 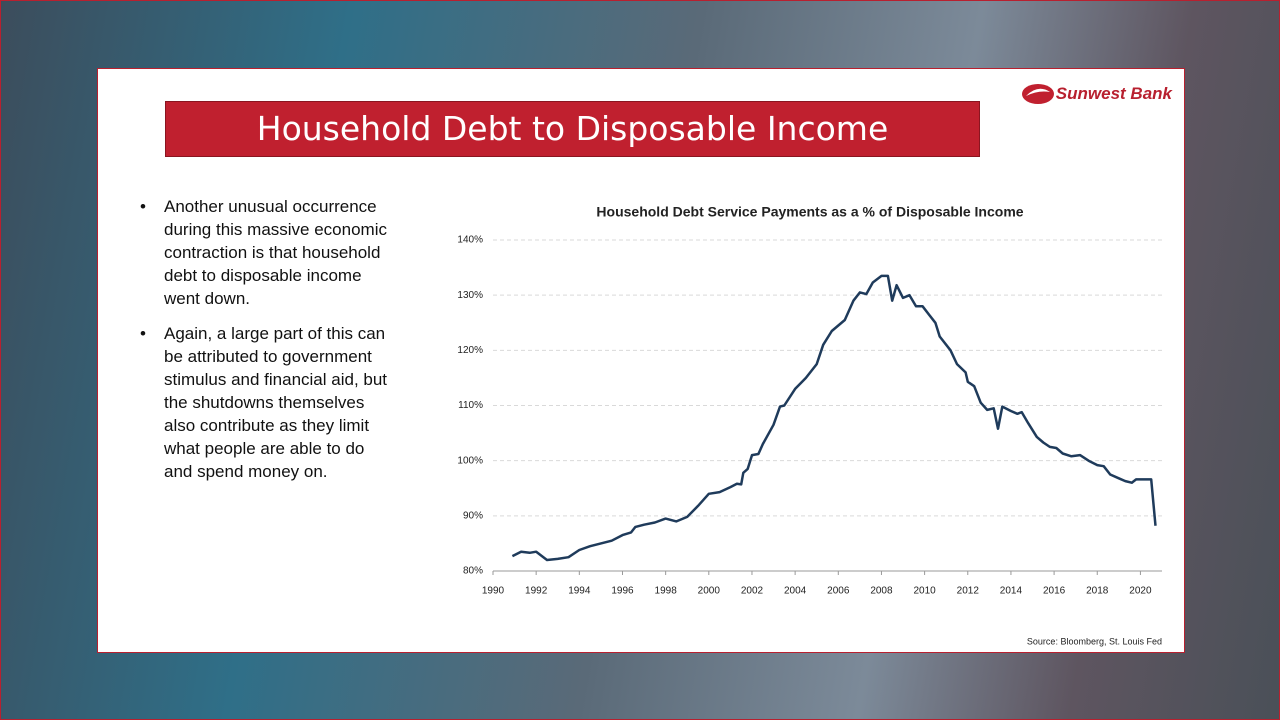 I want to click on x-tick-label: 2018, so click(x=1097, y=591).